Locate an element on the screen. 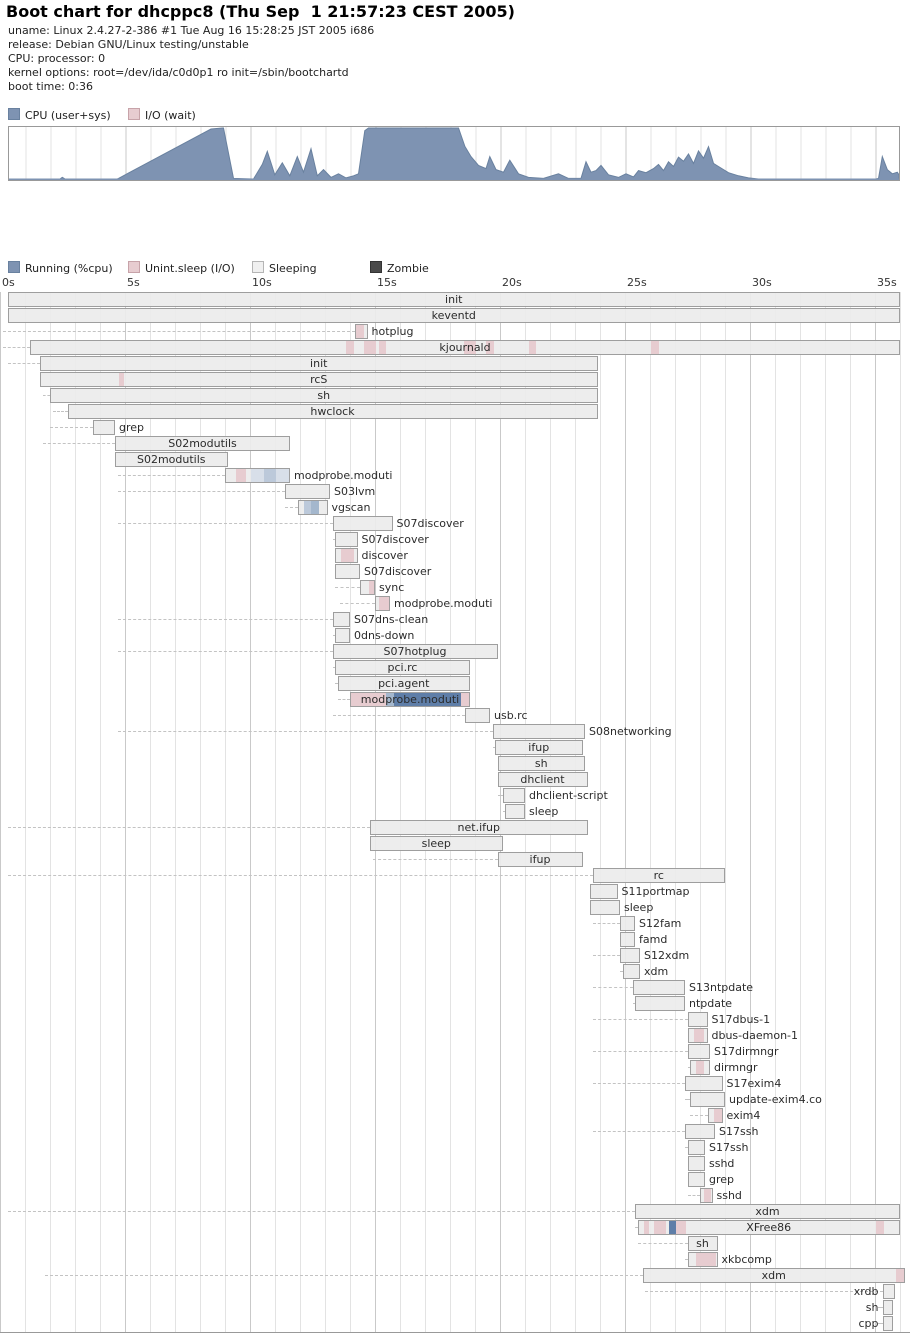 The width and height of the screenshot is (910, 1340). process-bar-S08networking is located at coordinates (538, 731).